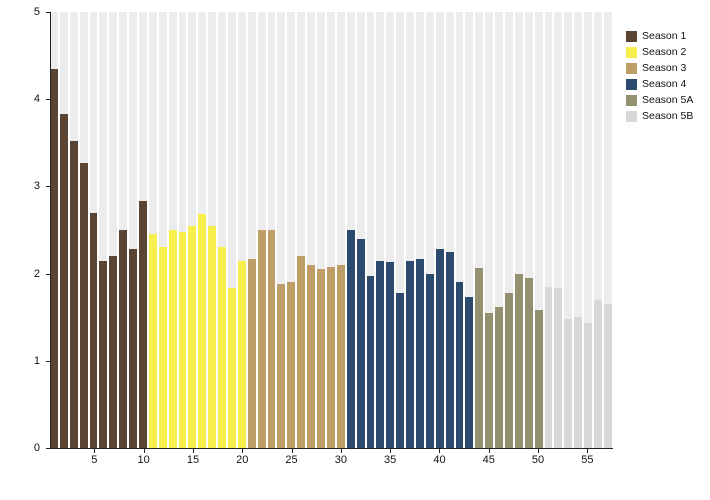 This screenshot has width=710, height=500. What do you see at coordinates (659, 68) in the screenshot?
I see `legend-item-season-3: Season 3` at bounding box center [659, 68].